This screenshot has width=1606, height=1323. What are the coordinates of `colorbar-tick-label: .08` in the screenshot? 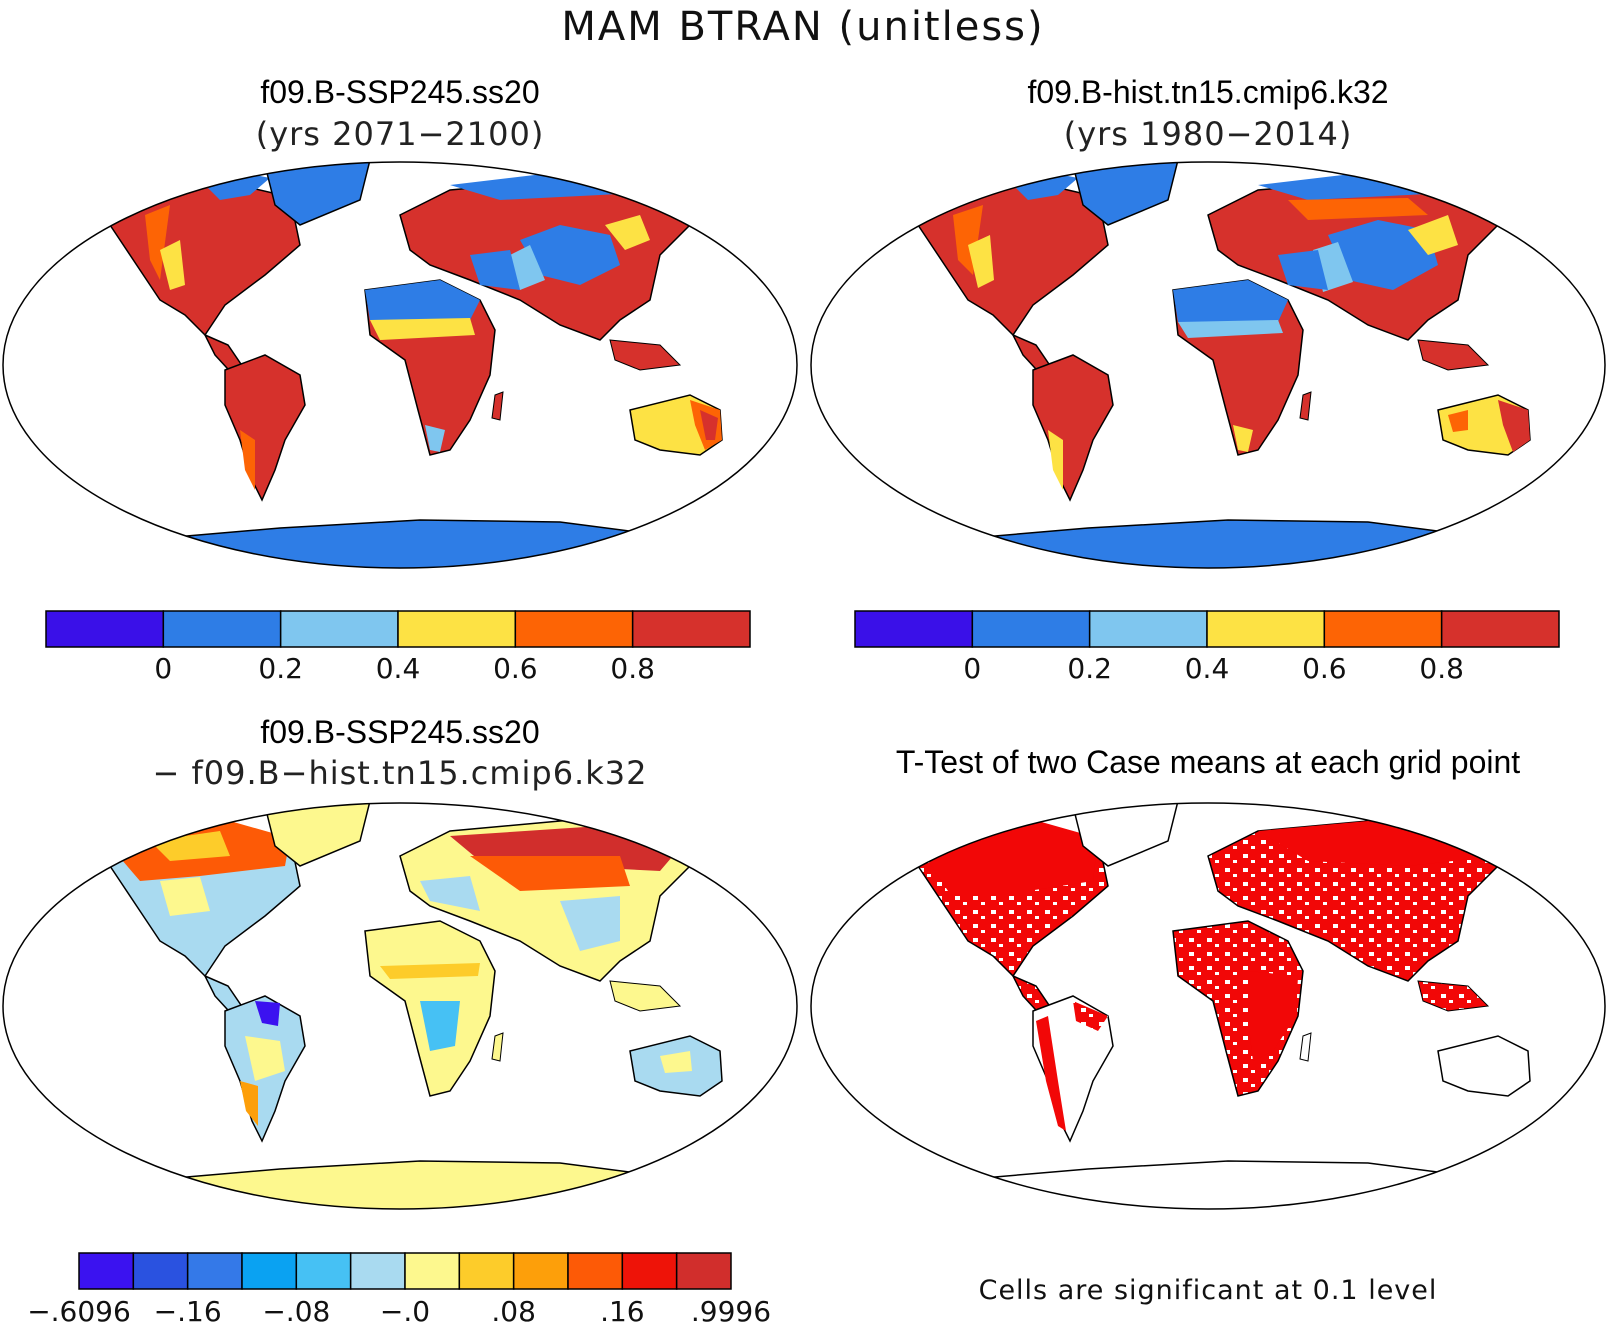 It's located at (513, 1309).